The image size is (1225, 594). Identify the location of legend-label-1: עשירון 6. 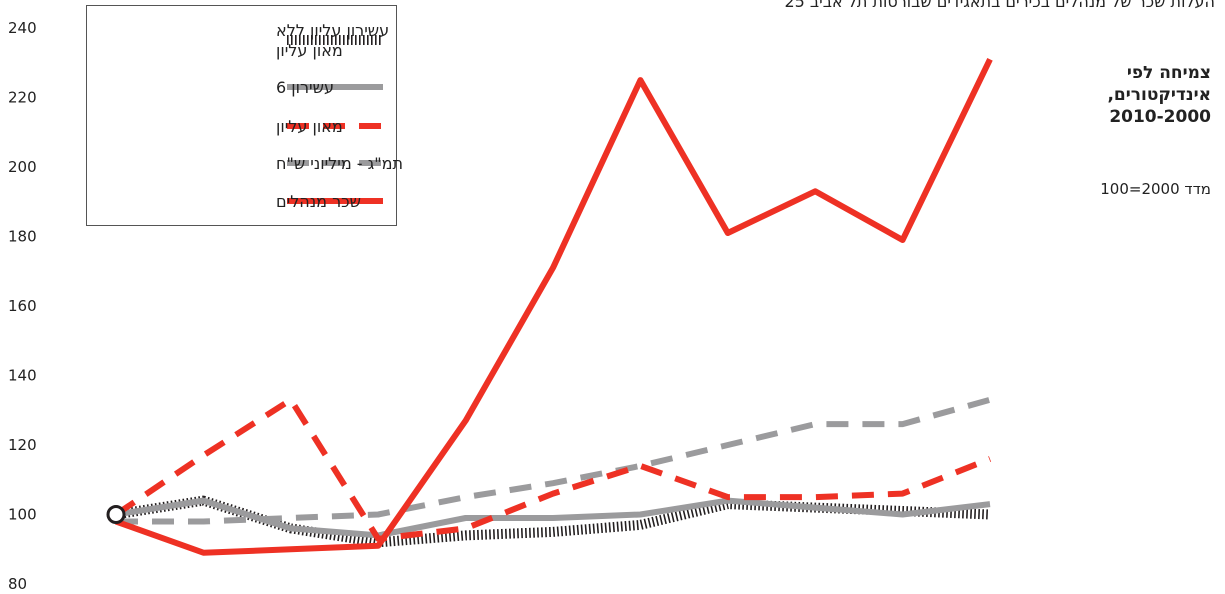
(305, 87).